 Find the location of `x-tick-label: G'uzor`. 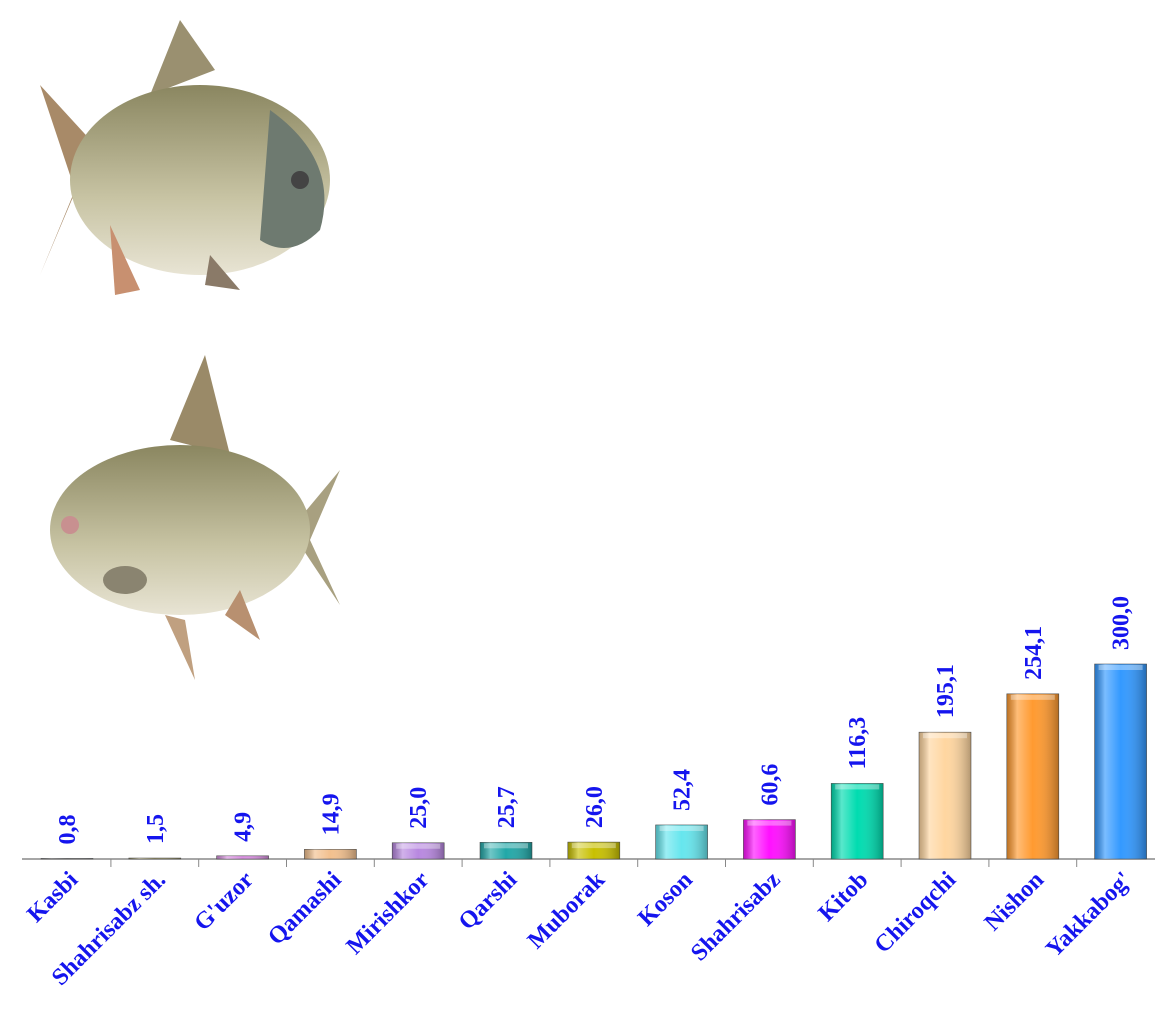

x-tick-label: G'uzor is located at coordinates (225, 902).